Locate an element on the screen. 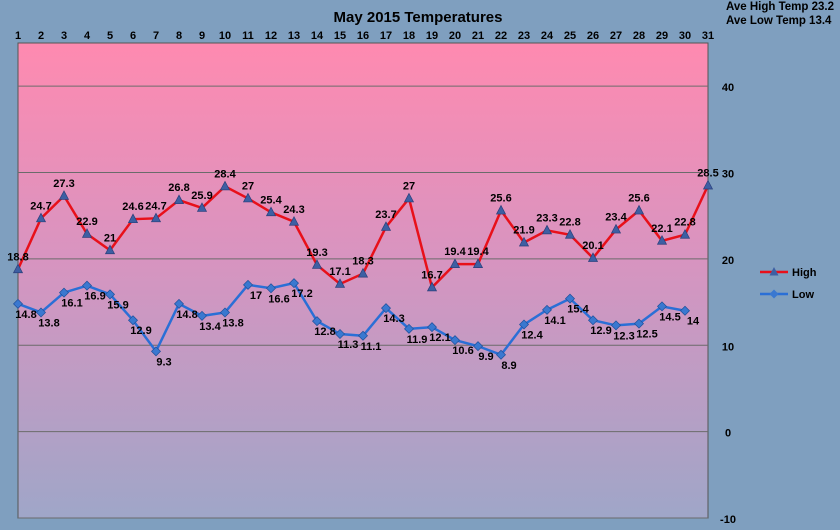  x-tick-label: 31 is located at coordinates (708, 36).